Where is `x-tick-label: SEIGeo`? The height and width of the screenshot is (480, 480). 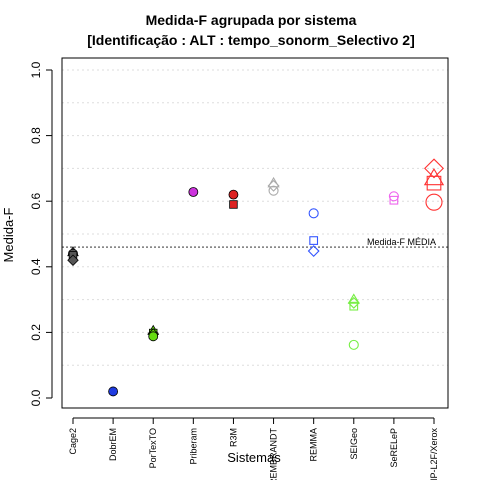 x-tick-label: SEIGeo is located at coordinates (354, 444).